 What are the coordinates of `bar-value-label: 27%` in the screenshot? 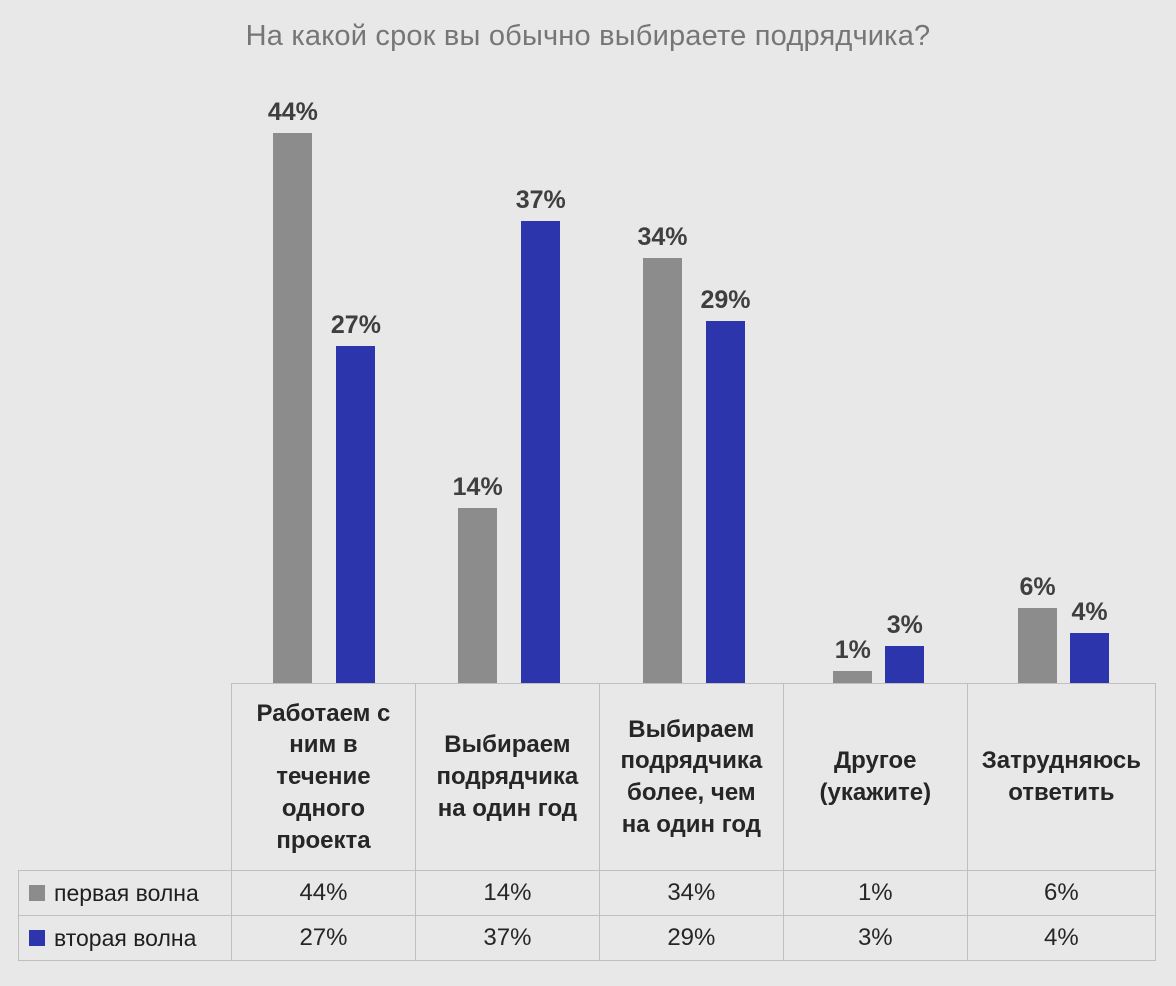 It's located at (355, 324).